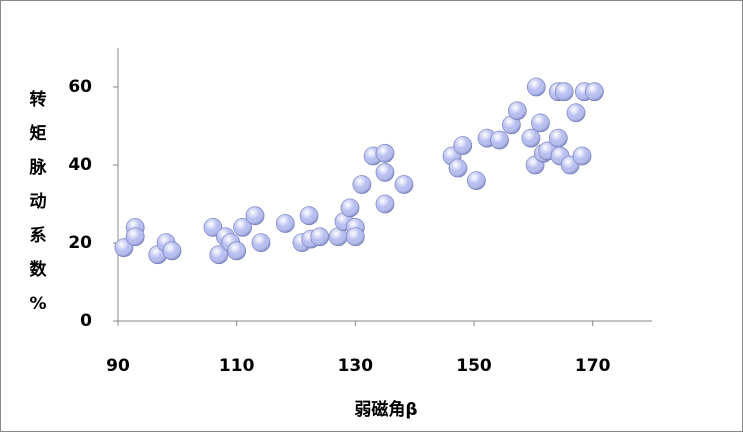 The width and height of the screenshot is (743, 432). Describe the element at coordinates (385, 409) in the screenshot. I see `x-axis-label: 弱磁角β` at that location.